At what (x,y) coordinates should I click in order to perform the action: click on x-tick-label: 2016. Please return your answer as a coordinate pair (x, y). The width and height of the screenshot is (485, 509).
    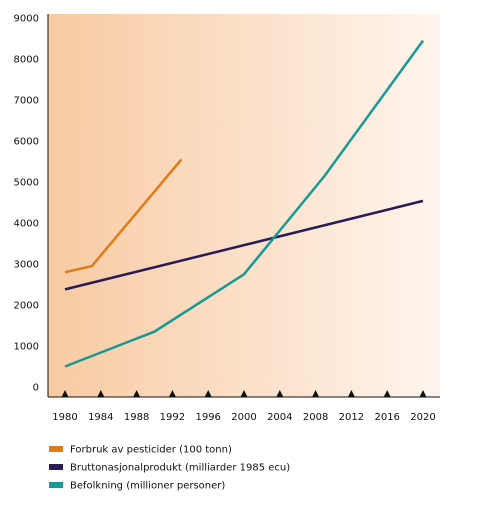
    Looking at the image, I should click on (386, 417).